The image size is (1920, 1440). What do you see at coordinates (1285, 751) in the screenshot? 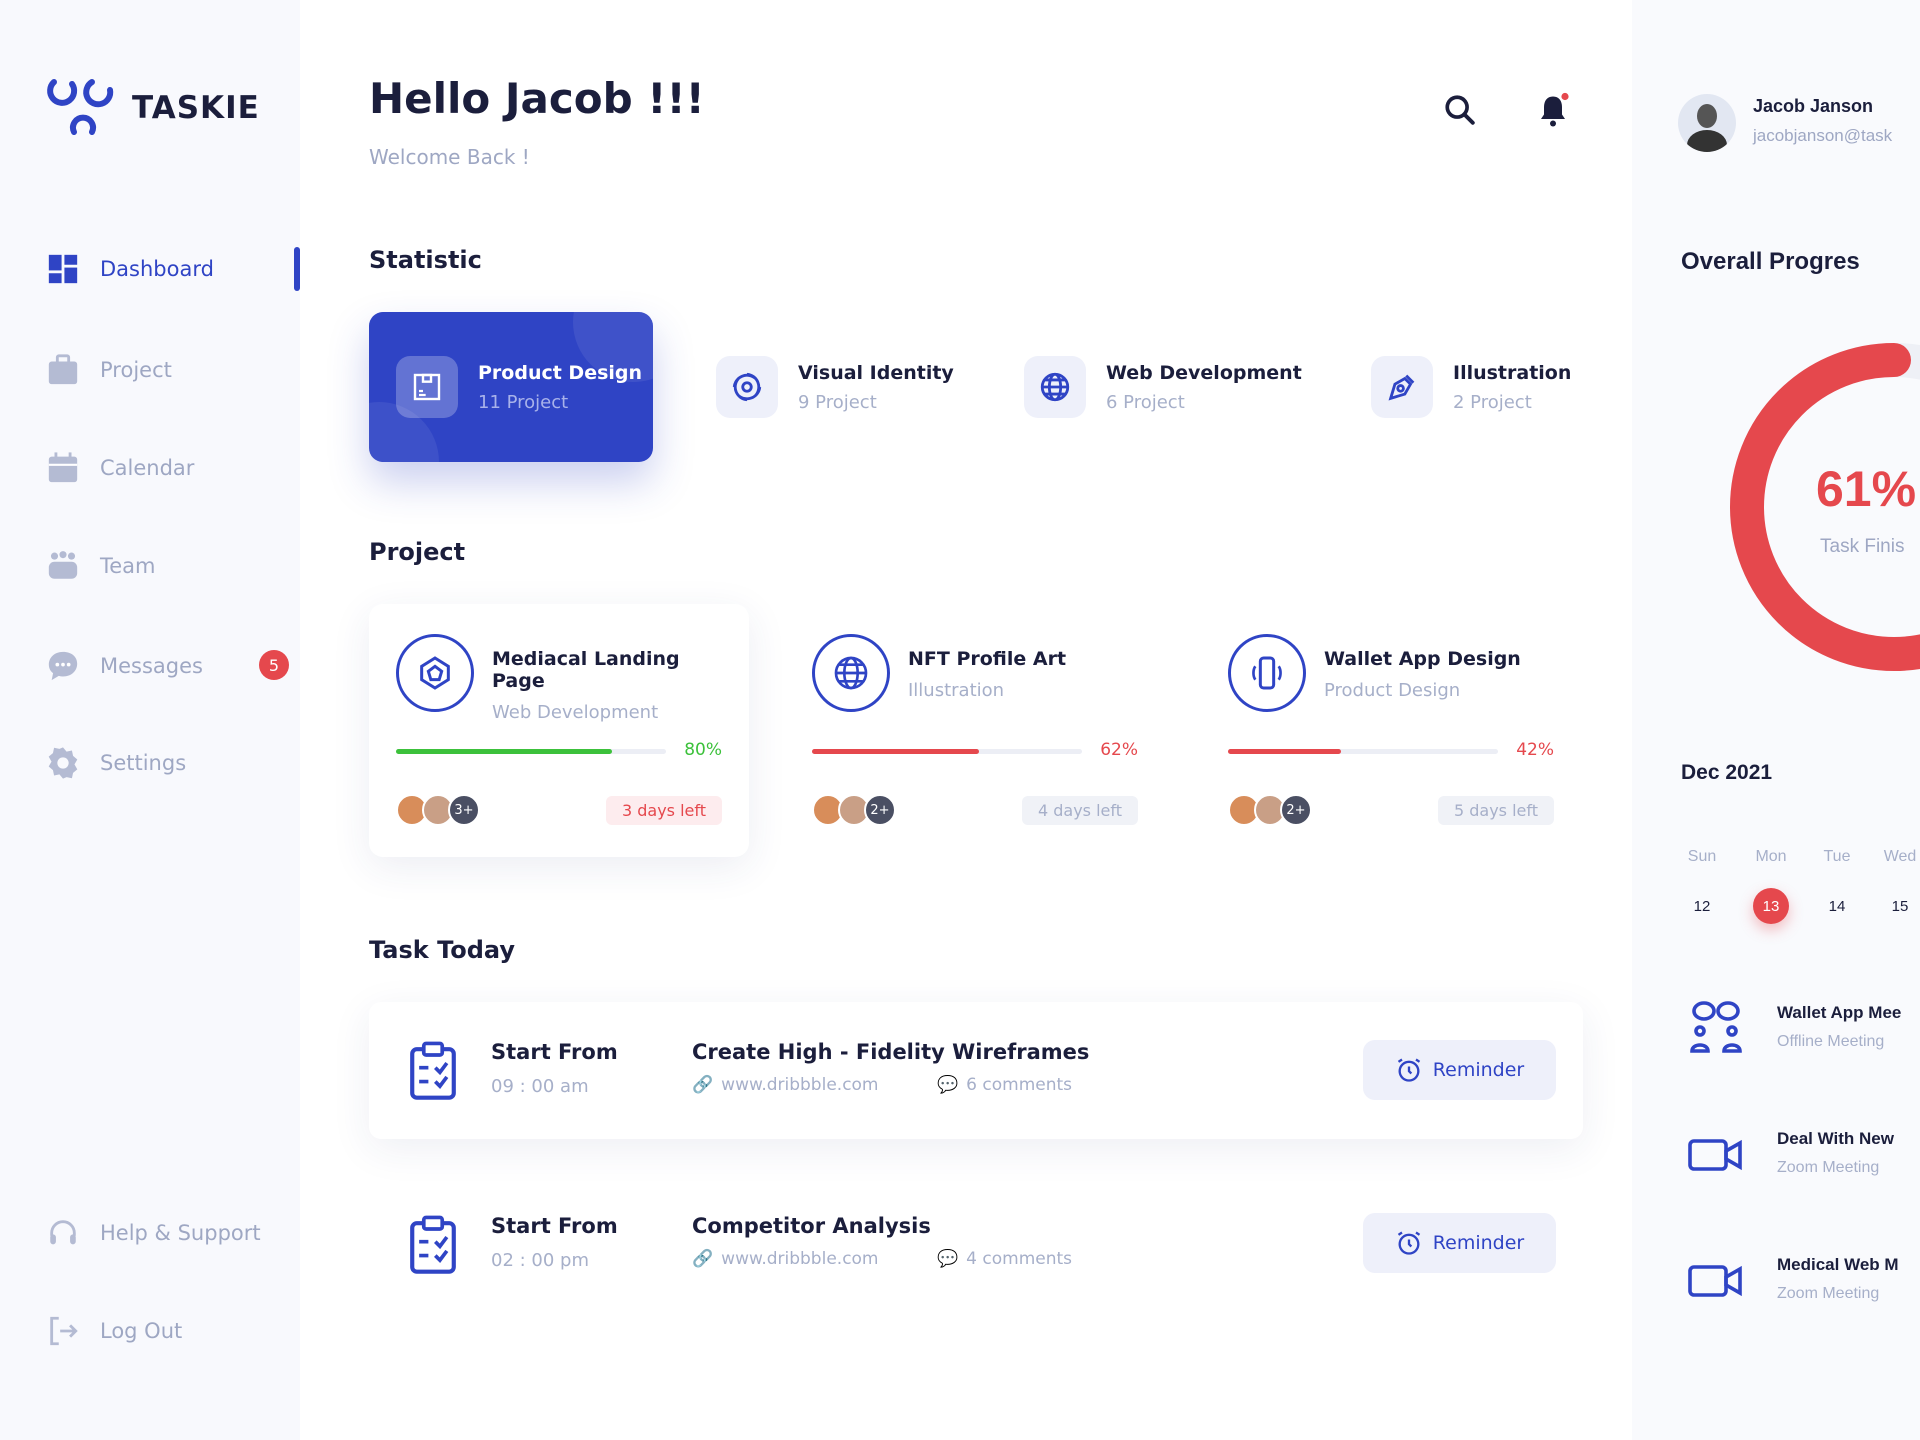
I see `progress-fill` at bounding box center [1285, 751].